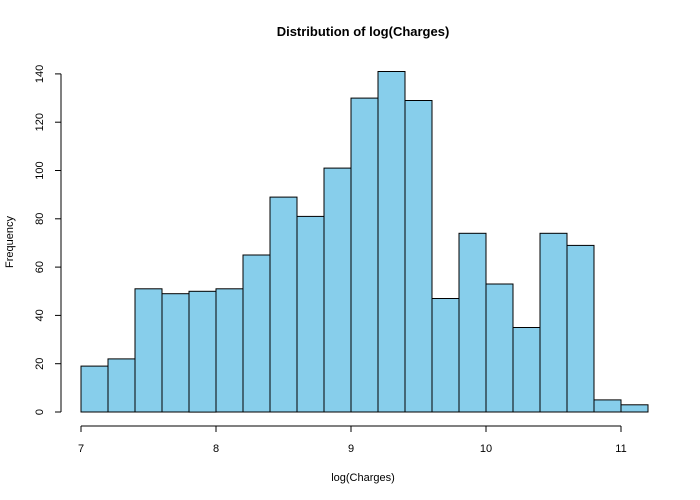 This screenshot has width=700, height=500. I want to click on y-tick-label: 0, so click(40, 412).